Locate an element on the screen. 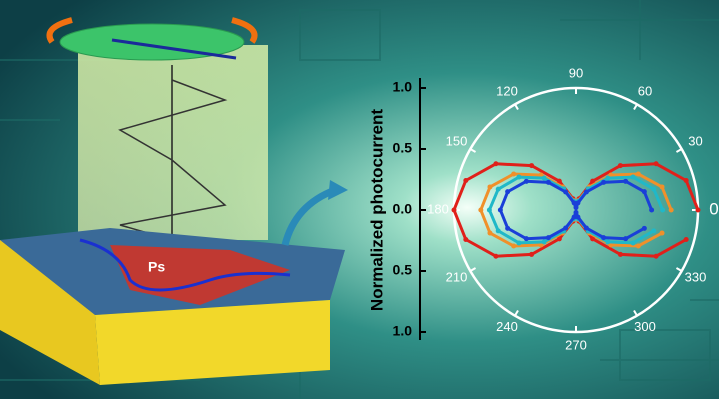  angle-tick-label: 330 is located at coordinates (696, 276).